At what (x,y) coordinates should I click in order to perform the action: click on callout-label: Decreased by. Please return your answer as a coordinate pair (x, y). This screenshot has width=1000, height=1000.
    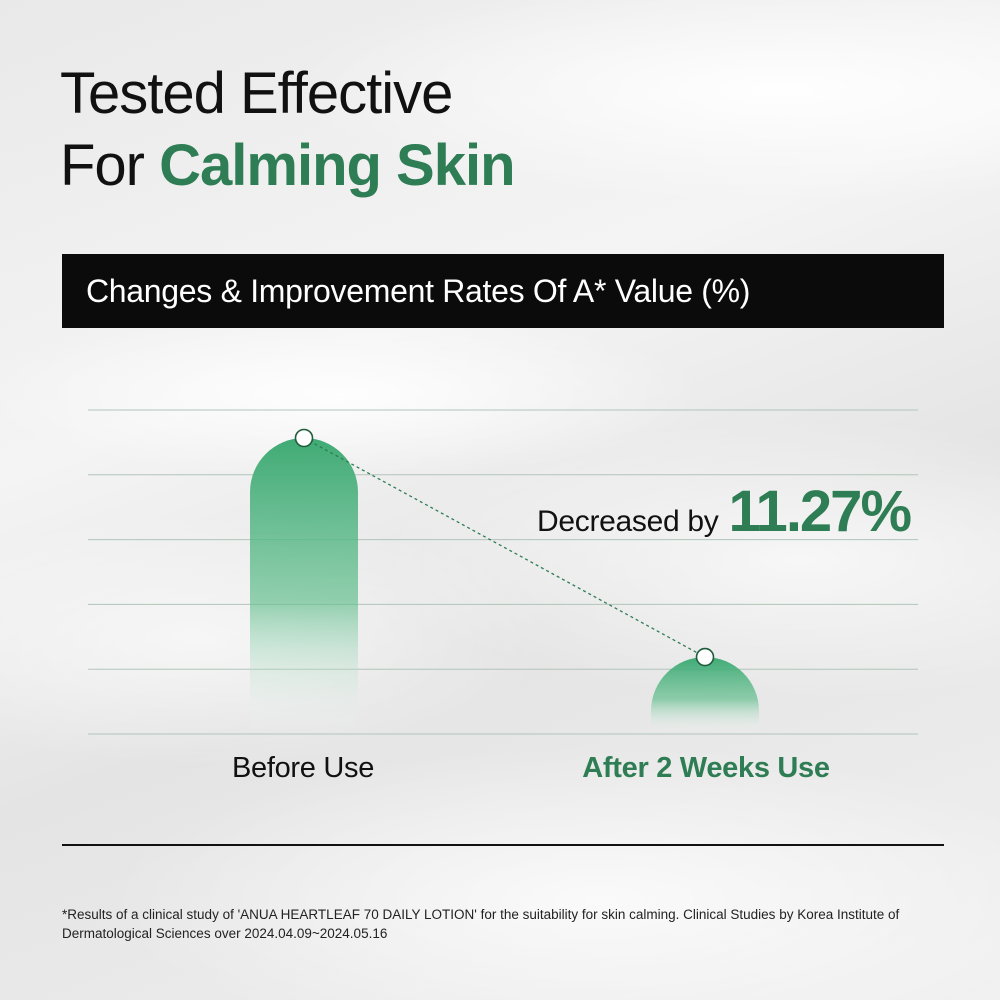
    Looking at the image, I should click on (628, 521).